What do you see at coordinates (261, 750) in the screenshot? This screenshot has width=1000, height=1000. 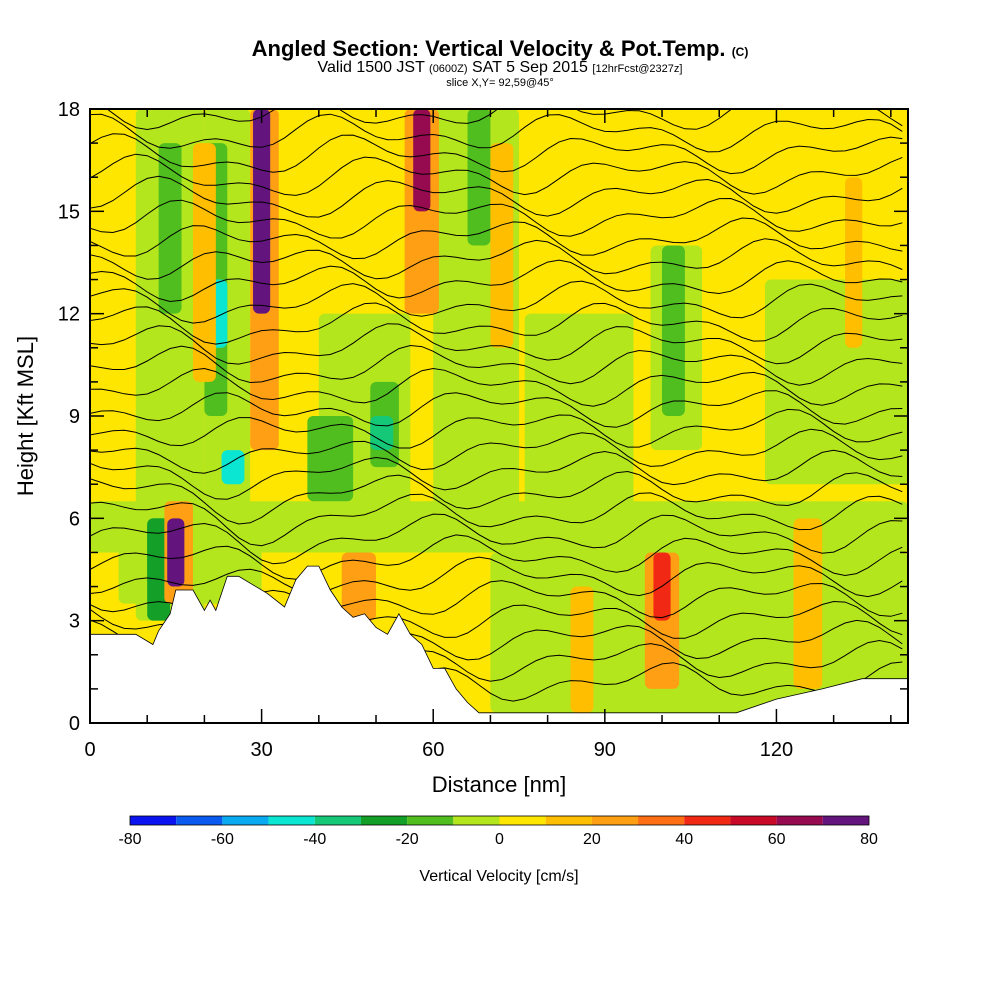 I see `x-tick-label: 30` at bounding box center [261, 750].